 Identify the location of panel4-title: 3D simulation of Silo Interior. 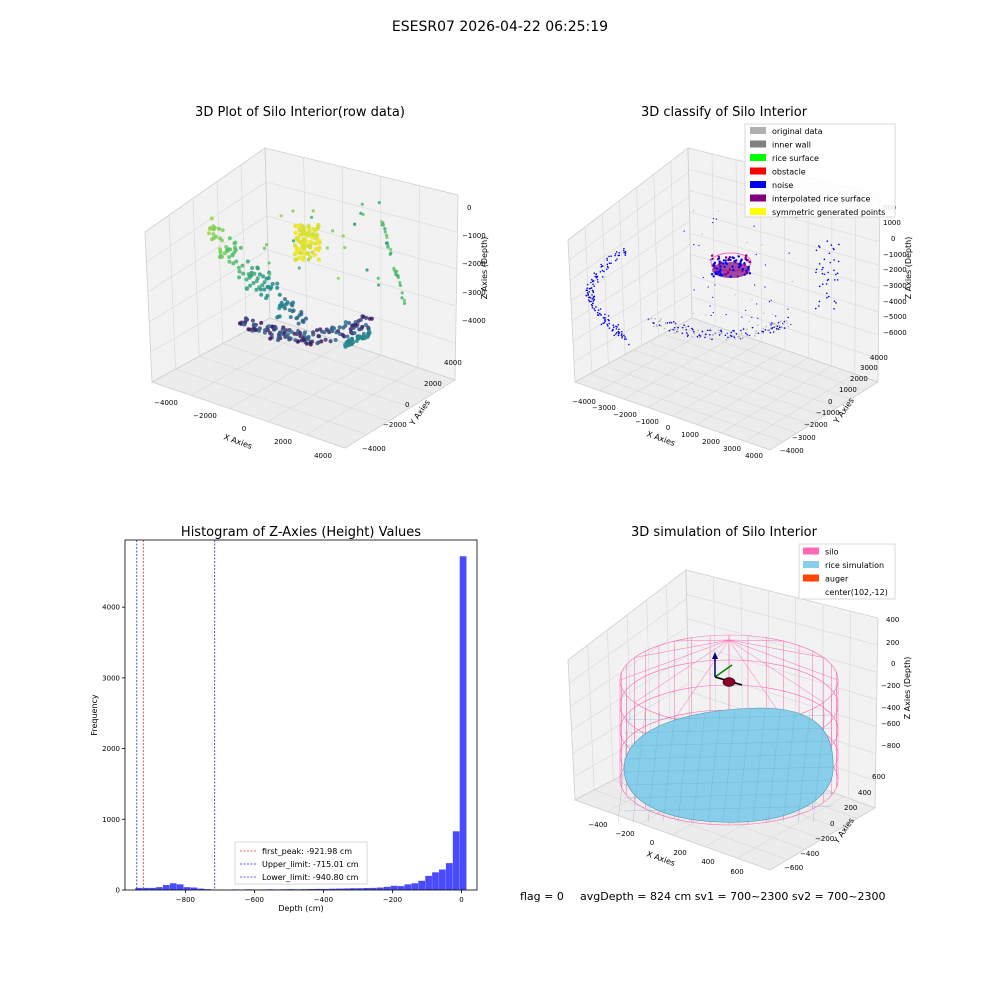
(724, 532).